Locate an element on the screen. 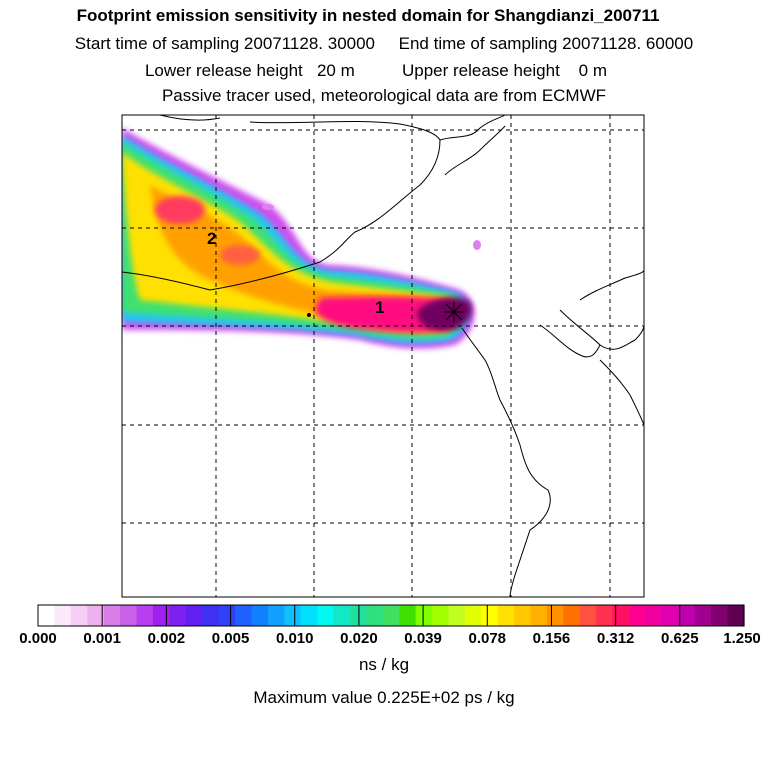  colorbar-units: ns / kg is located at coordinates (384, 664).